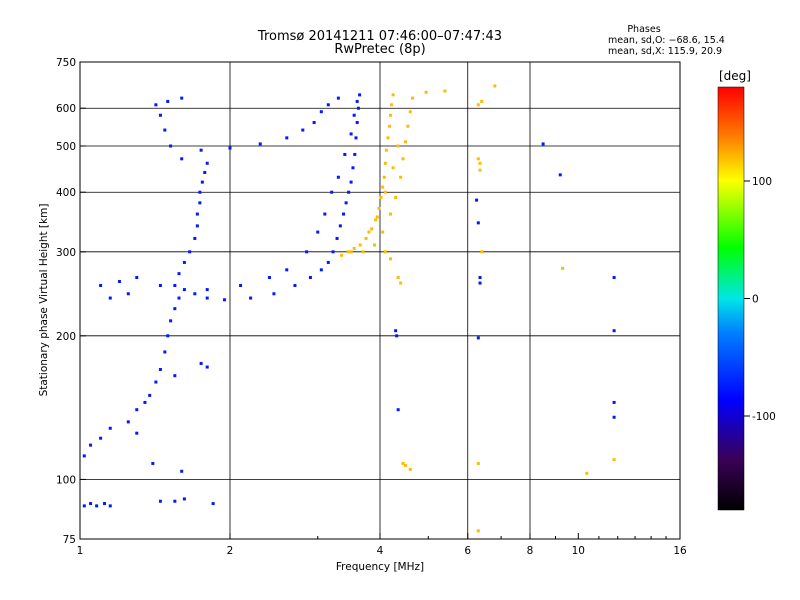 The height and width of the screenshot is (600, 800). I want to click on y-tick-label: 400, so click(66, 193).